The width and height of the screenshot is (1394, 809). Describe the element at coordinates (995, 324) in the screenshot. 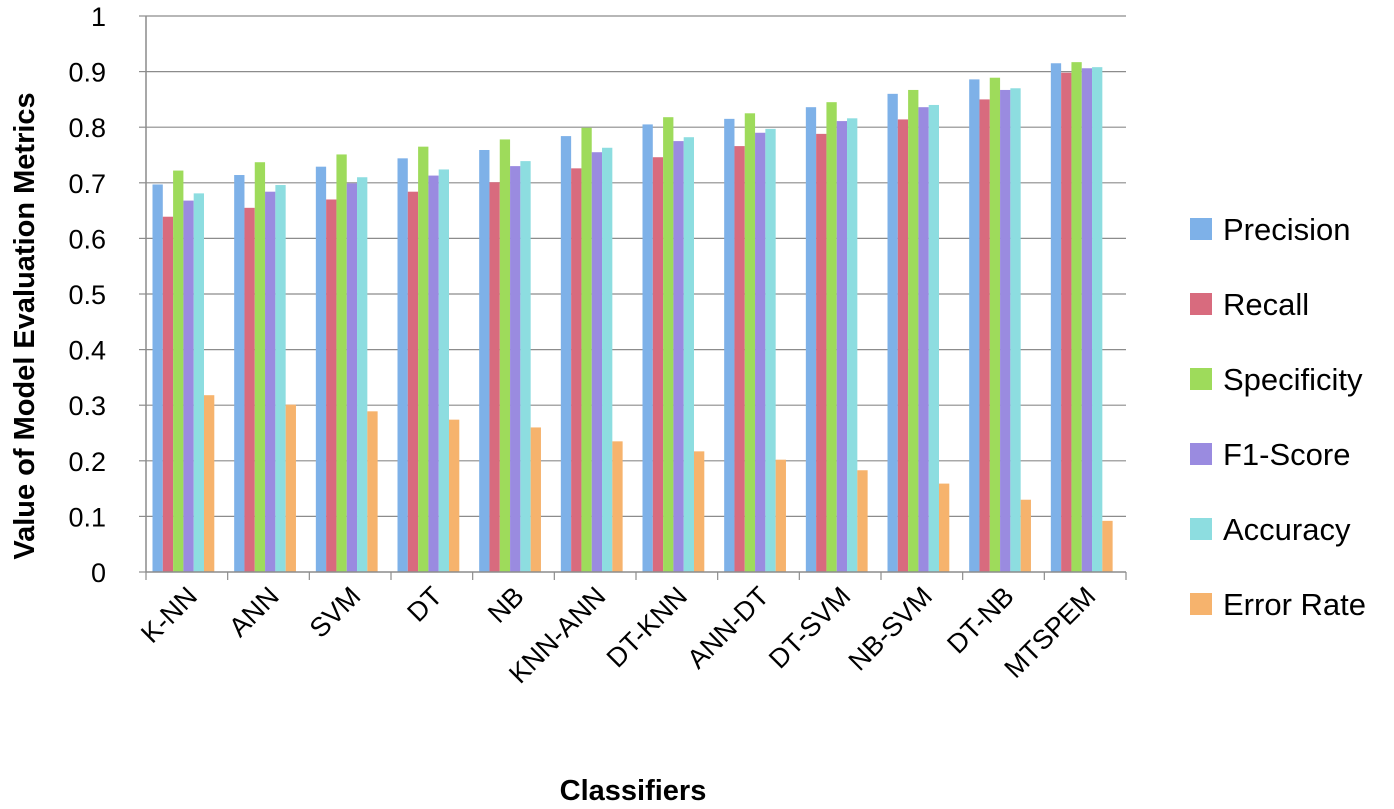

I see `bar-specificity-dt-nb` at that location.